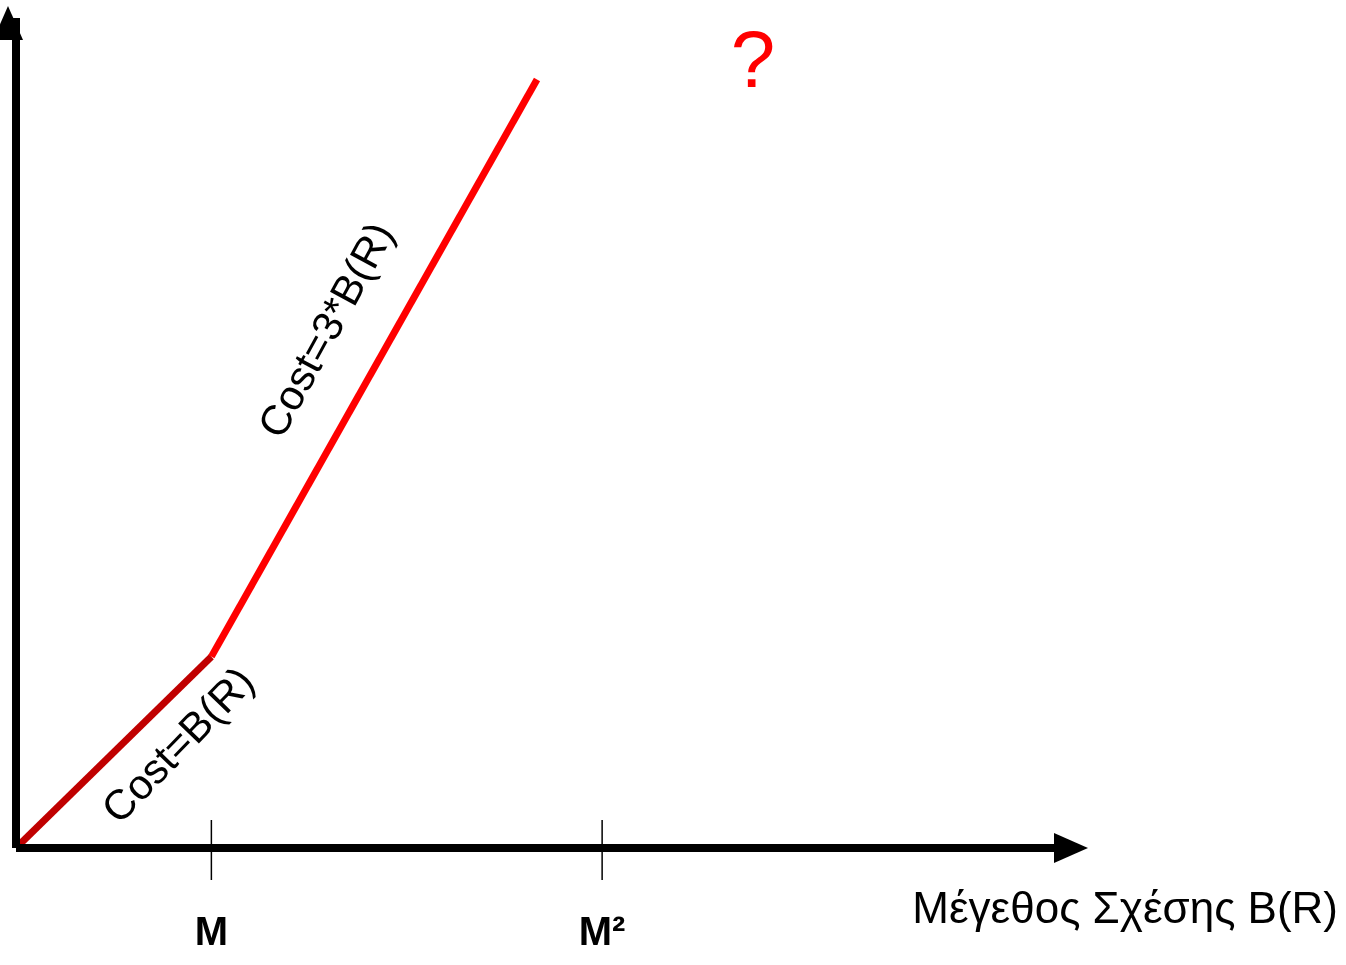 Image resolution: width=1346 pixels, height=965 pixels. I want to click on x-tick-label: M, so click(211, 931).